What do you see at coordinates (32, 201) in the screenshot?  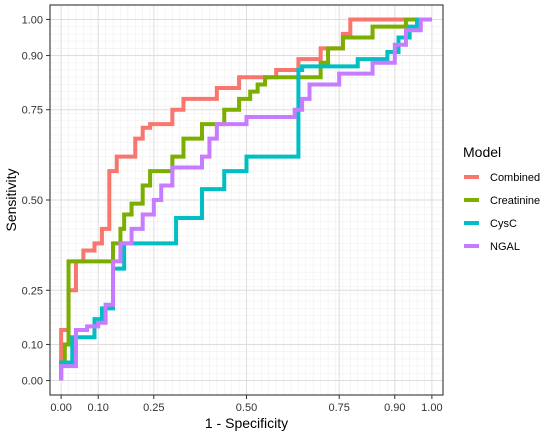 I see `y-tick-label: 0.50` at bounding box center [32, 201].